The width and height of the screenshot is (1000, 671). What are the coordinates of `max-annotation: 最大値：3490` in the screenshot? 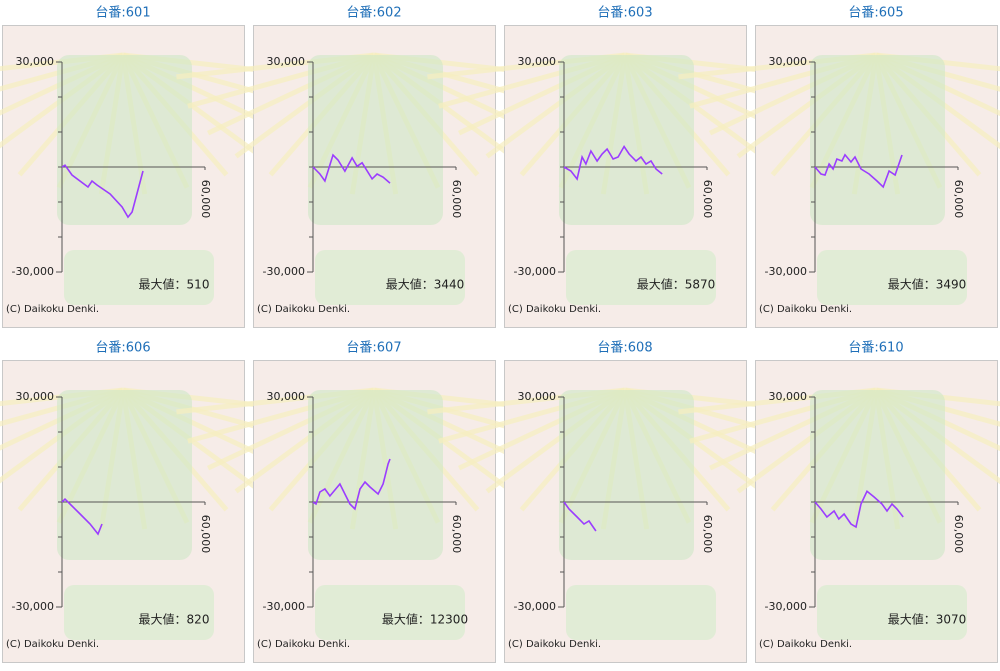 It's located at (927, 284).